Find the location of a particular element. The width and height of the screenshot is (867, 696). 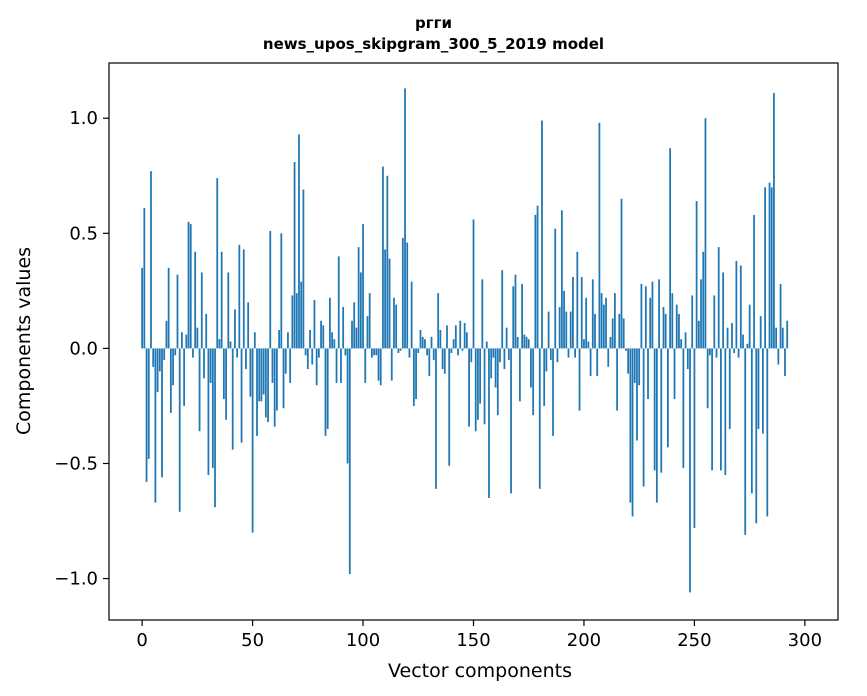

x-axis-ticks: 0 50 100 150 200 250 300 is located at coordinates (479, 635).